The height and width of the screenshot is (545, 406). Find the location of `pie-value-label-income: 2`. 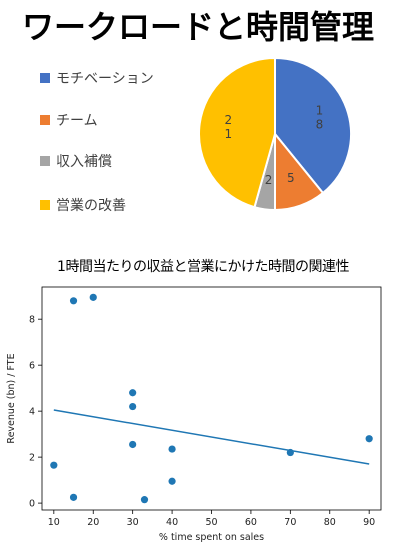

pie-value-label-income: 2 is located at coordinates (269, 180).